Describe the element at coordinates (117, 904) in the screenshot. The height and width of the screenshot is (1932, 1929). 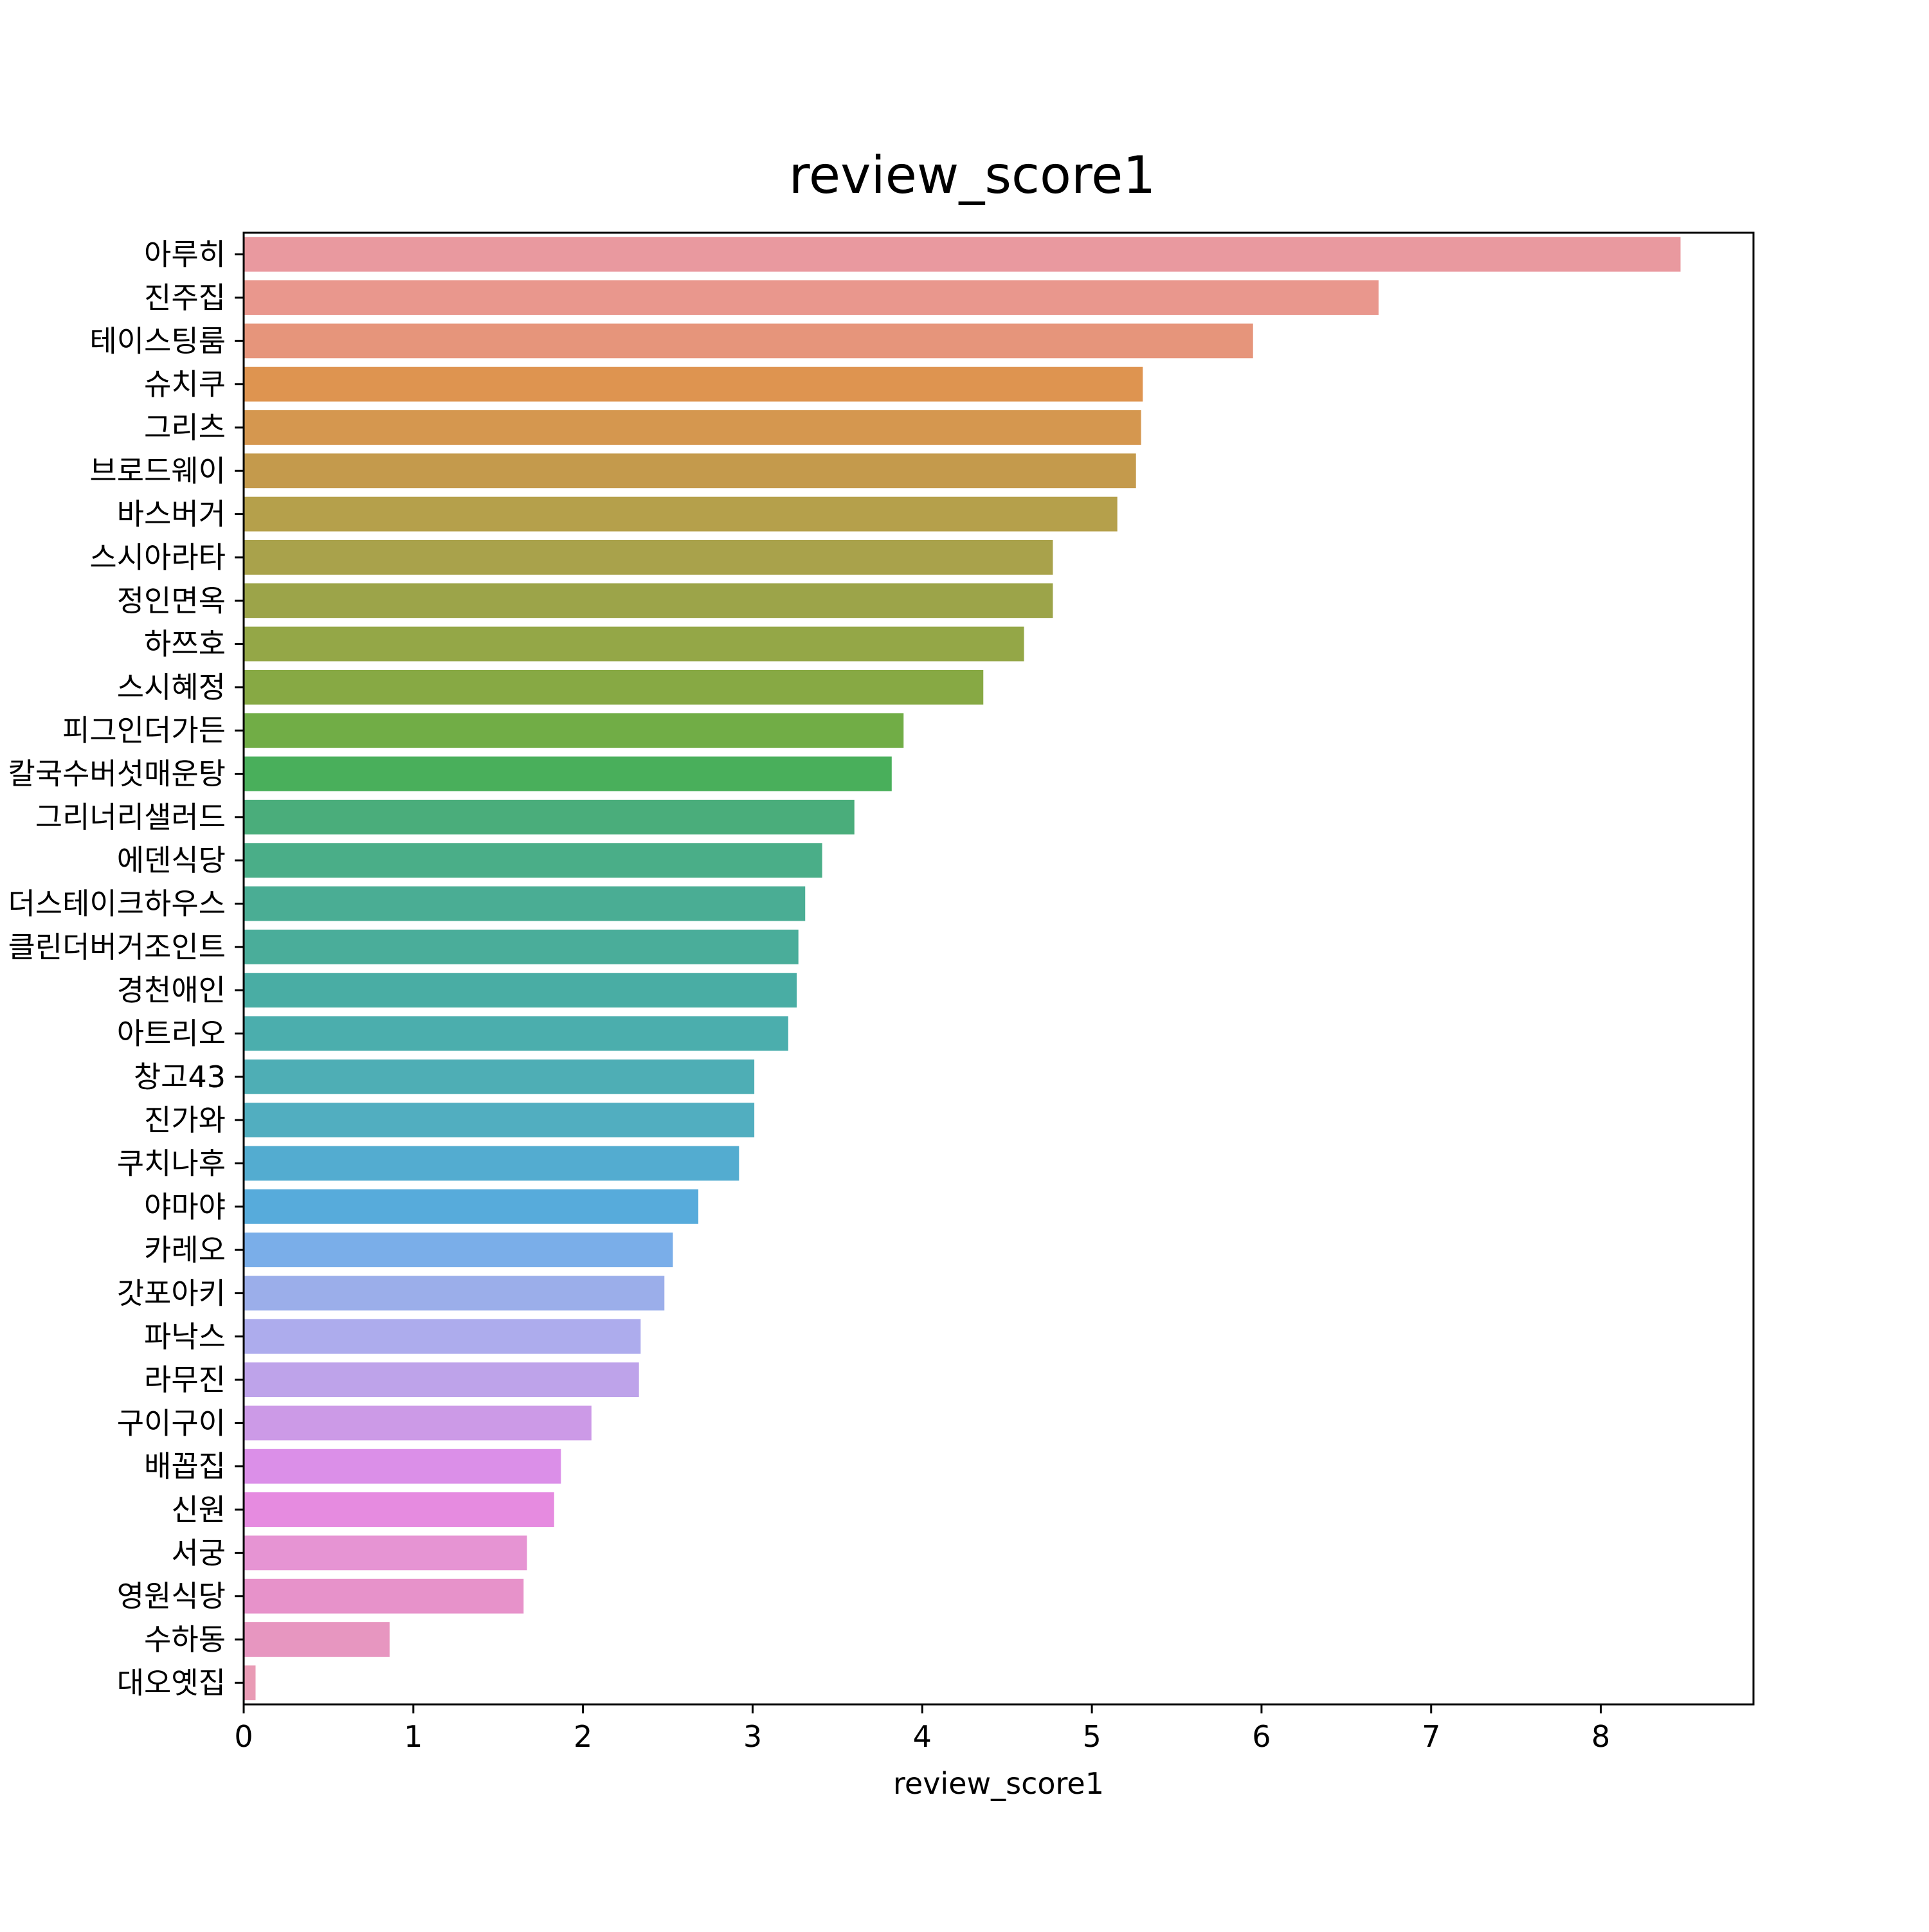
I see `y-tick-label: 더스테이크하우스` at that location.